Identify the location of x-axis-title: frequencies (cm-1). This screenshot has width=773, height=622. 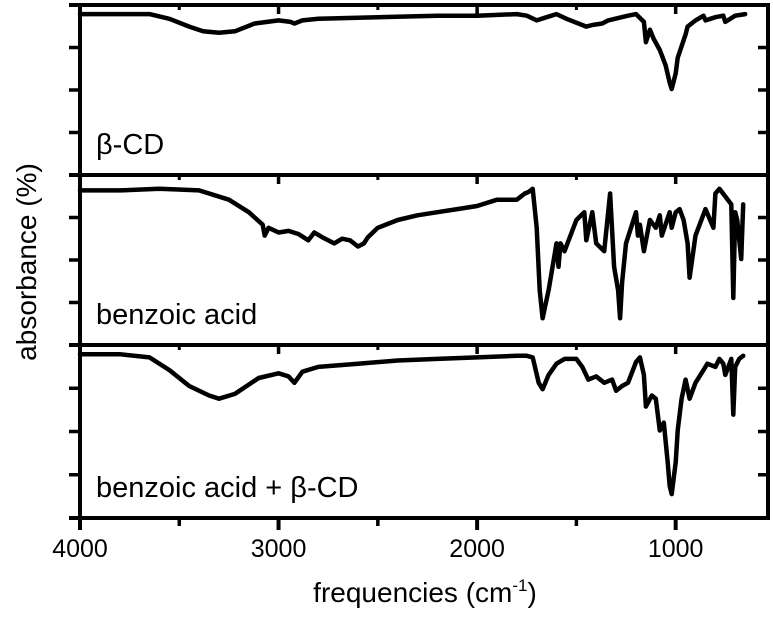
(425, 592).